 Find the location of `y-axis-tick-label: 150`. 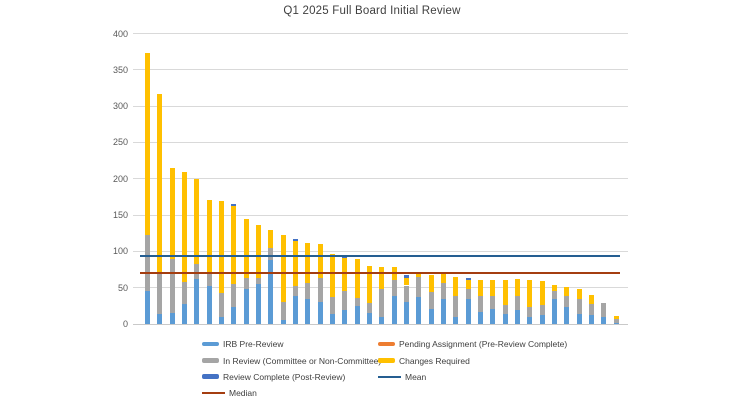

y-axis-tick-label: 150 is located at coordinates (120, 215).